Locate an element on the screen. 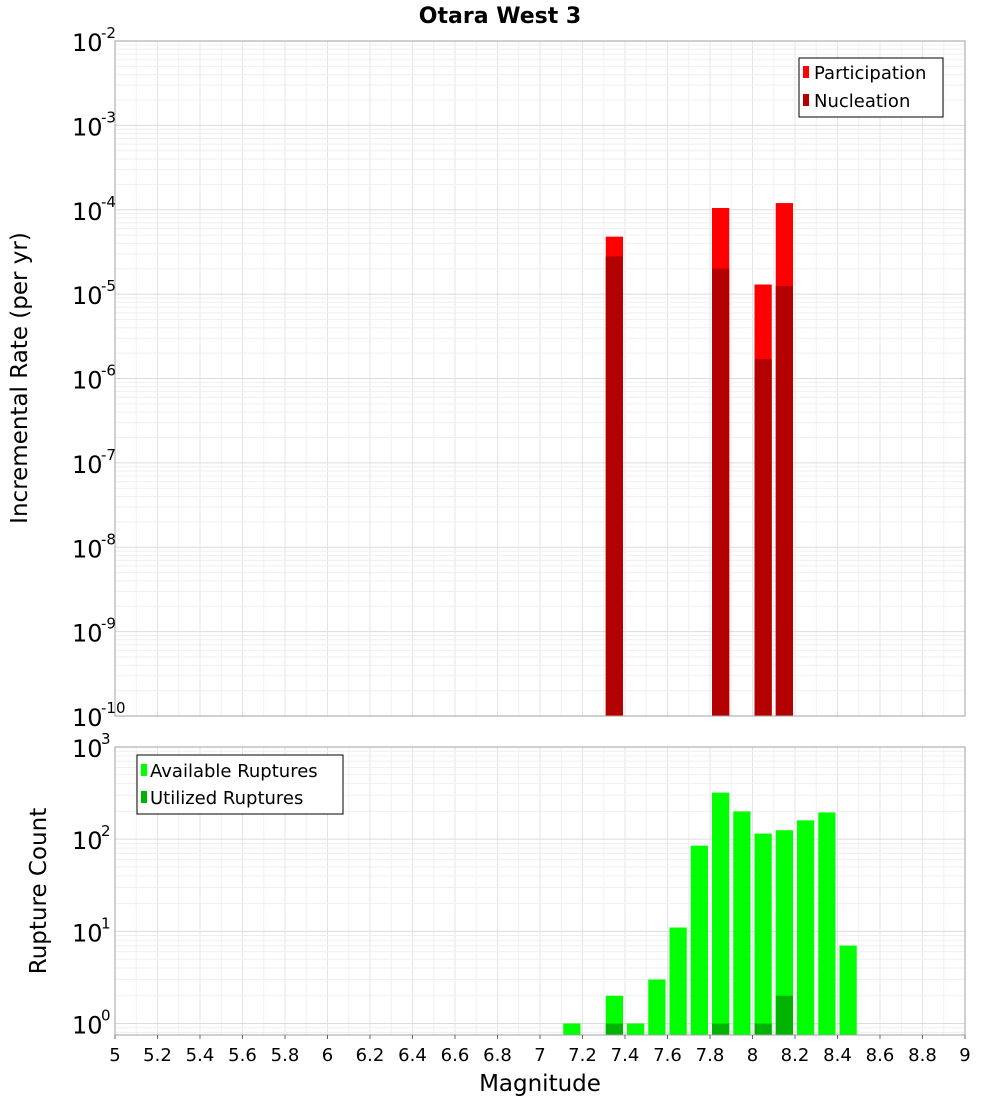  y-tick-exponent: -9 is located at coordinates (108, 624).